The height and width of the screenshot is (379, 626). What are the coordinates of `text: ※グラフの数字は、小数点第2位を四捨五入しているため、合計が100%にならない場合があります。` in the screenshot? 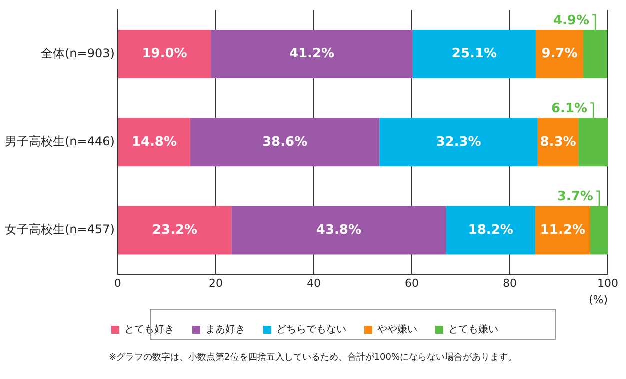 It's located at (313, 358).